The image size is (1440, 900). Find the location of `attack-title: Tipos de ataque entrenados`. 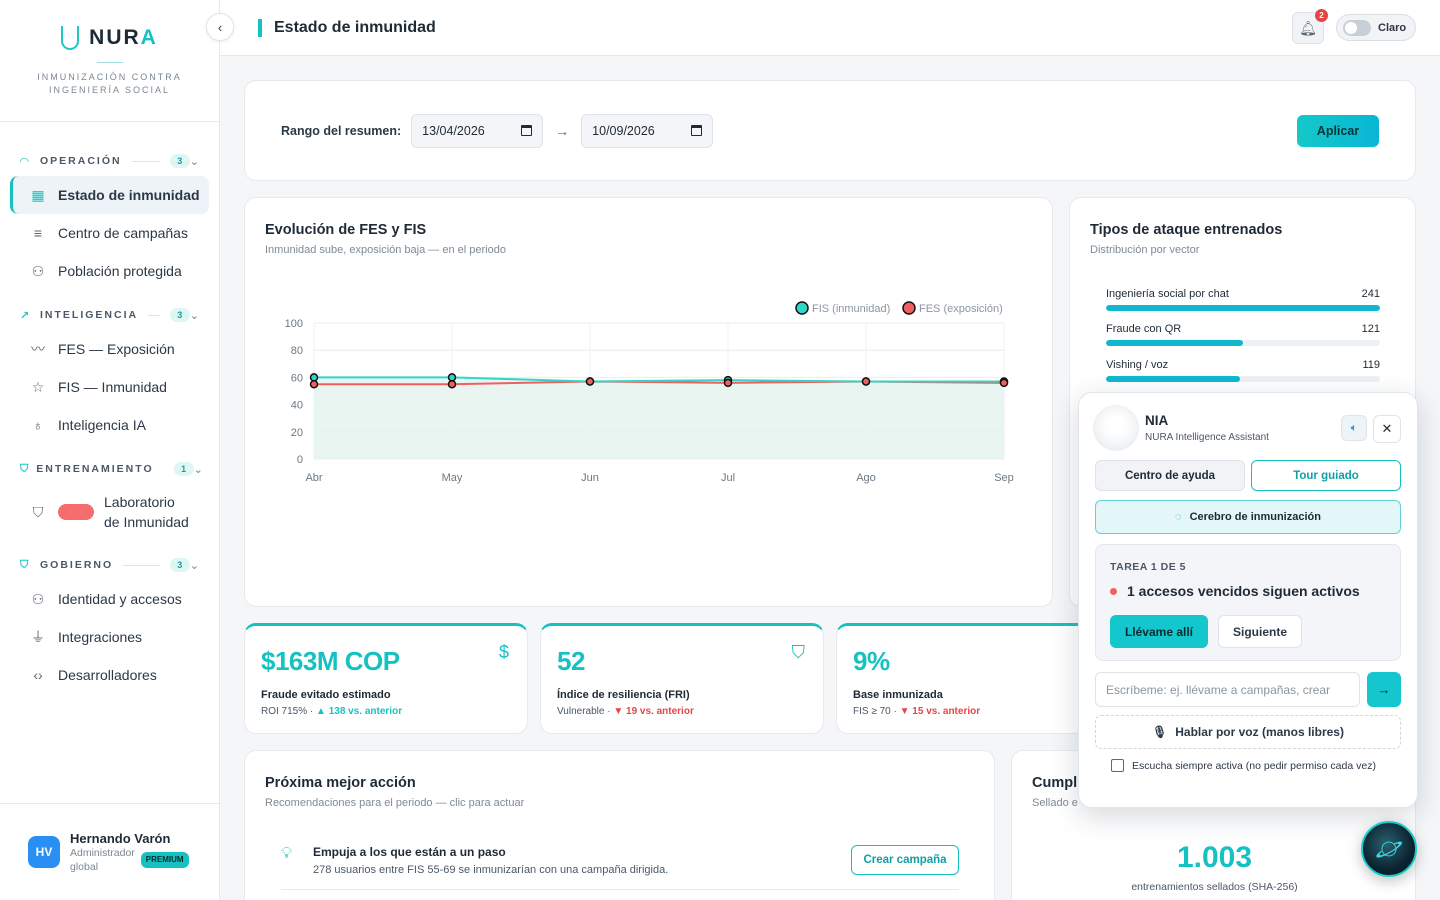

attack-title: Tipos de ataque entrenados is located at coordinates (1186, 230).